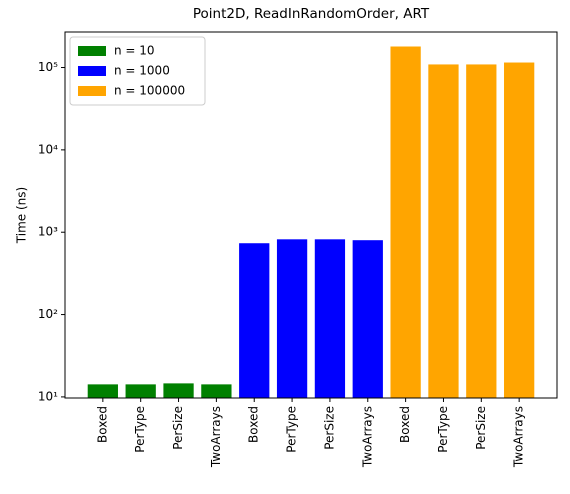 The height and width of the screenshot is (494, 570). I want to click on chart-title: Point2D, ReadInRandomOrder, ART, so click(311, 14).